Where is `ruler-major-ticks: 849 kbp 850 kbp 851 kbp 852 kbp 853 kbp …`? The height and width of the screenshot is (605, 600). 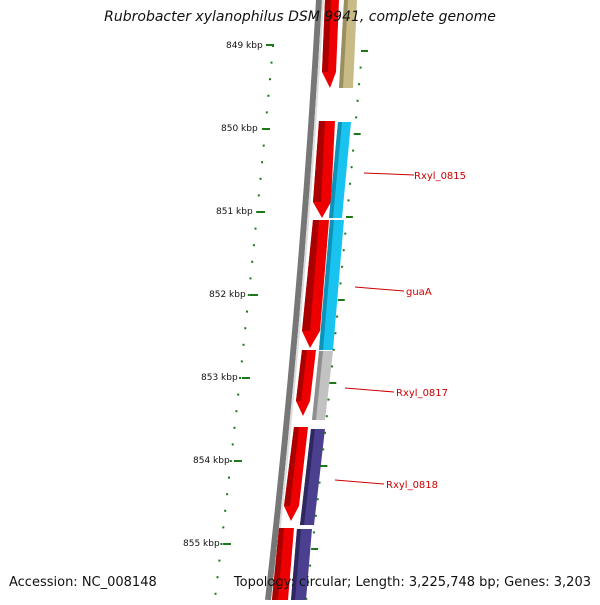
ruler-major-ticks: 849 kbp 850 kbp 851 kbp 852 kbp 853 kbp … is located at coordinates (228, 295).